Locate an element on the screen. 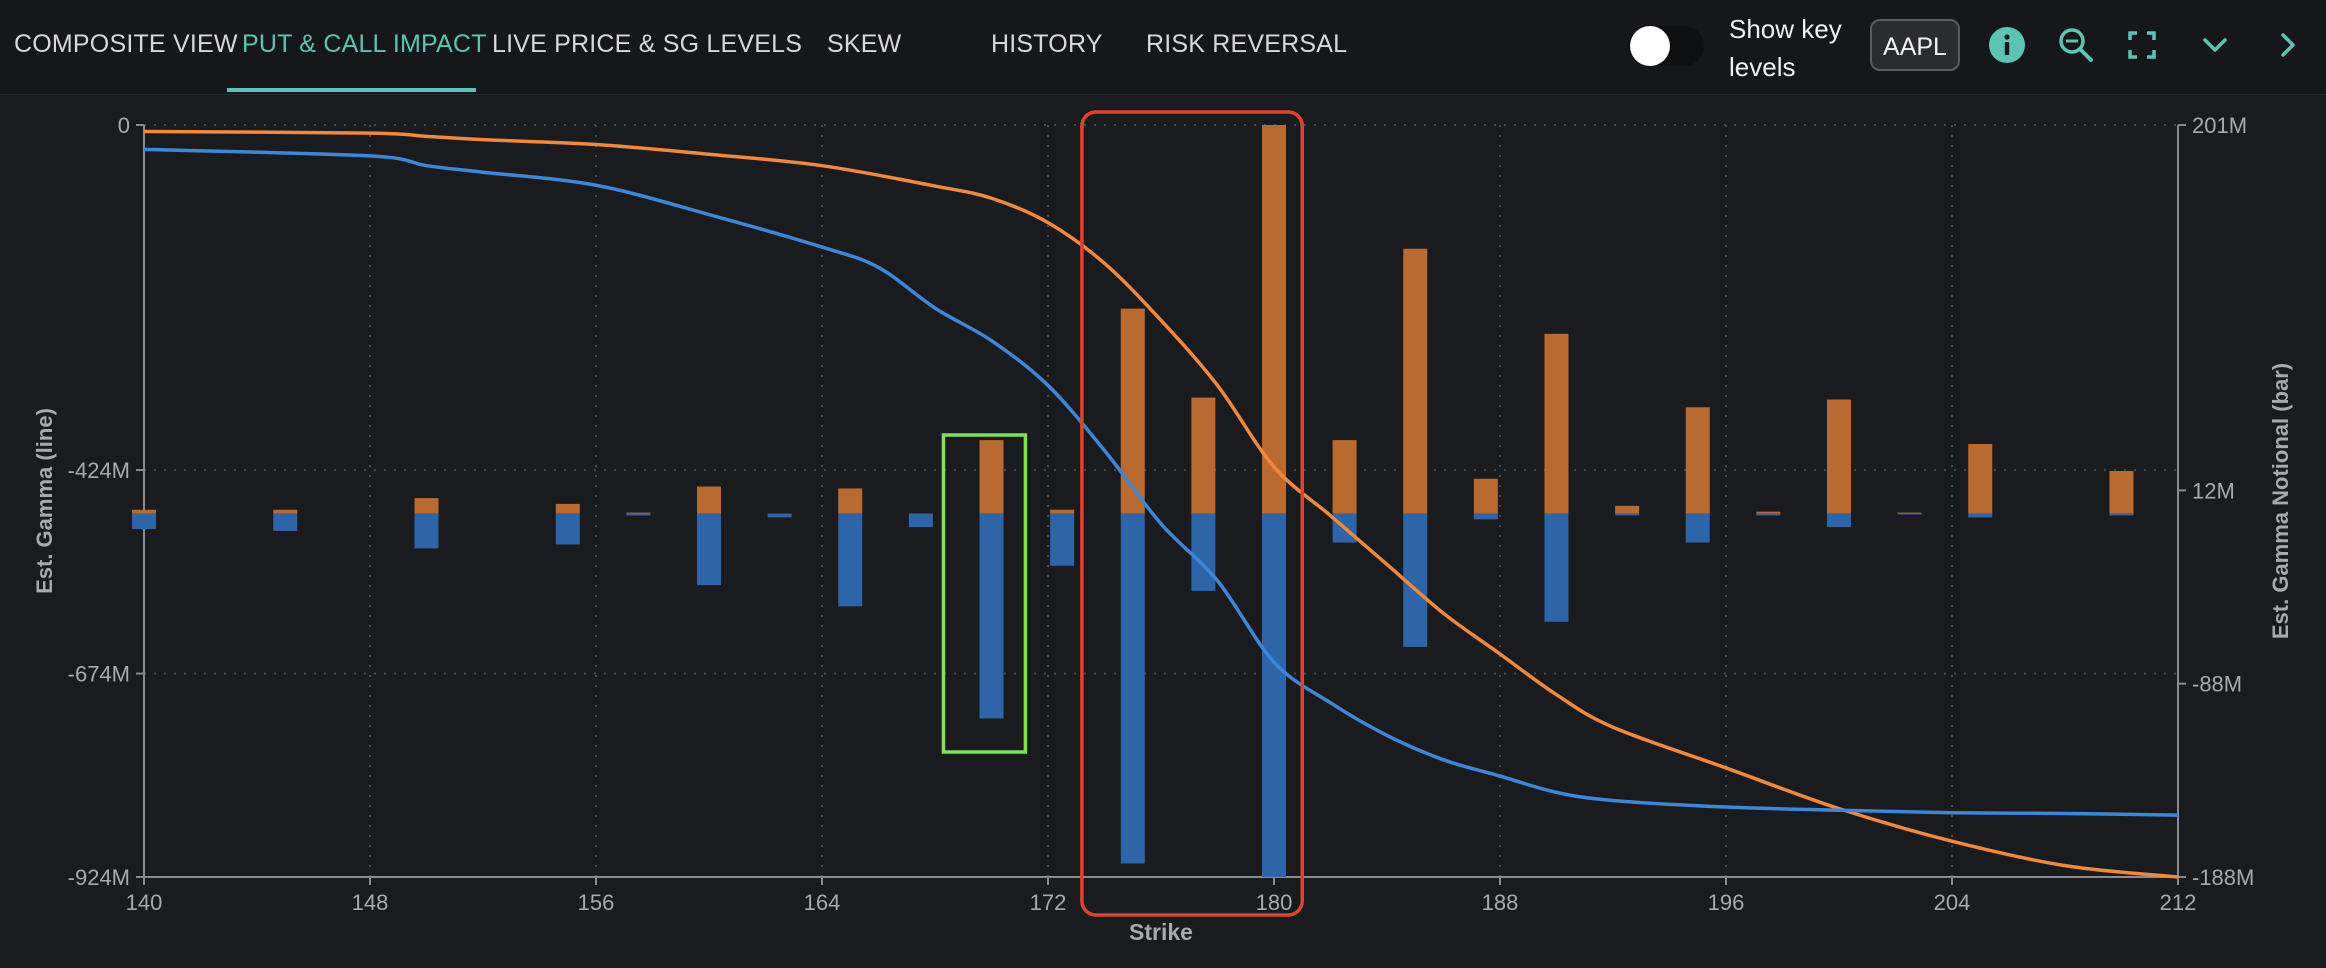 This screenshot has width=2326, height=968. x-tick-label: 180 is located at coordinates (1274, 902).